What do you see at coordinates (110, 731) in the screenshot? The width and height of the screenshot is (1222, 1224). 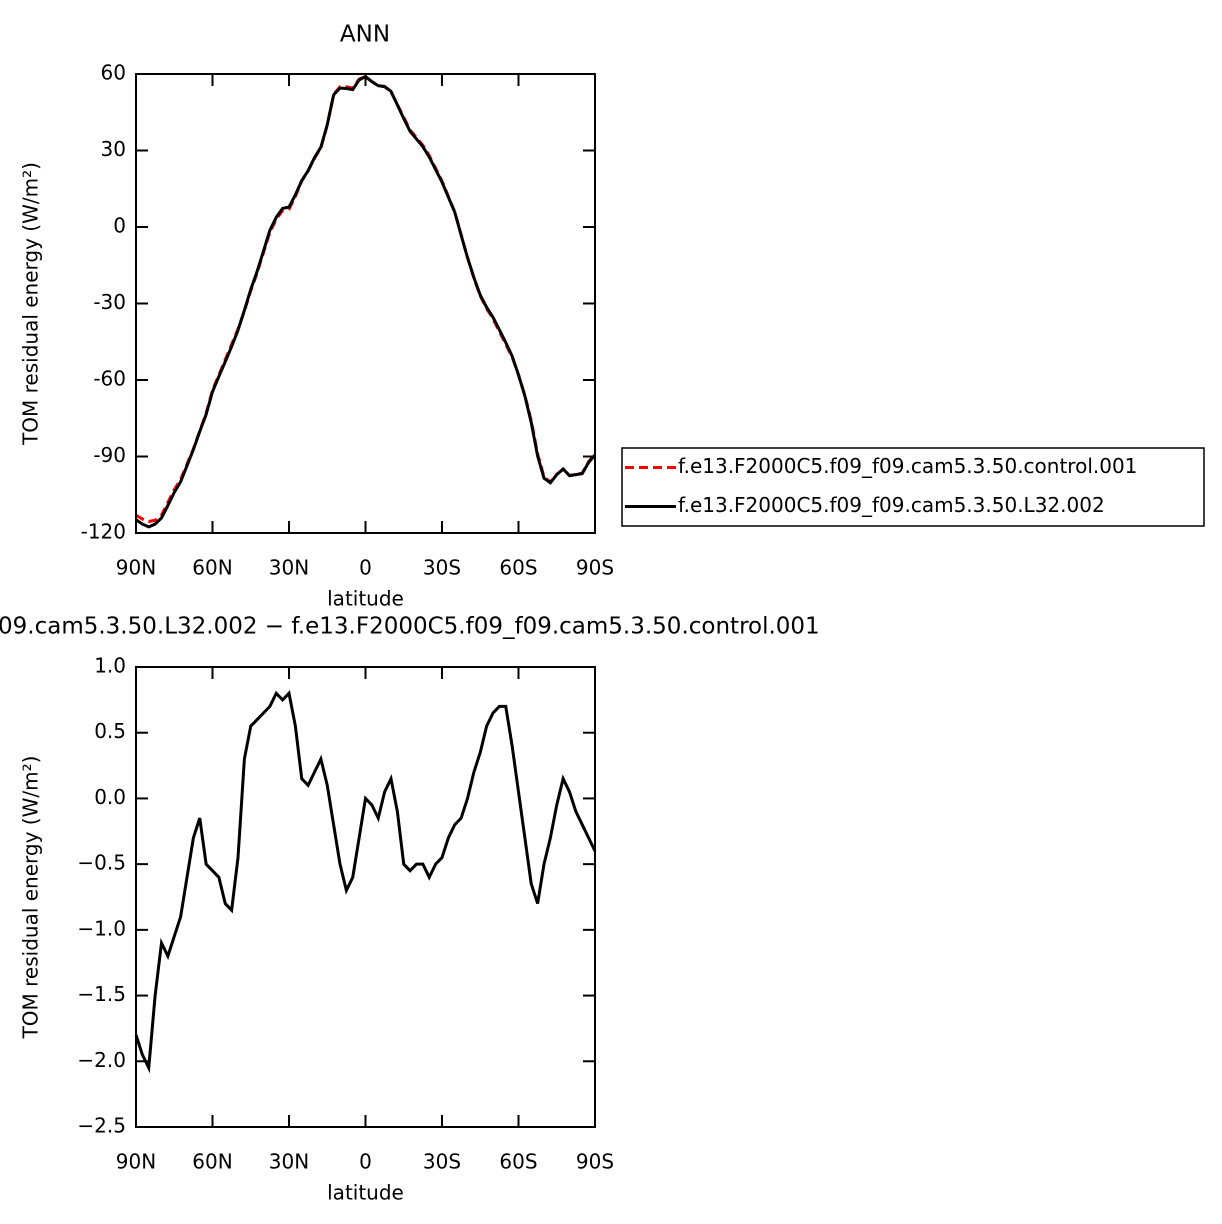 I see `y-tick-label: 0.5` at bounding box center [110, 731].